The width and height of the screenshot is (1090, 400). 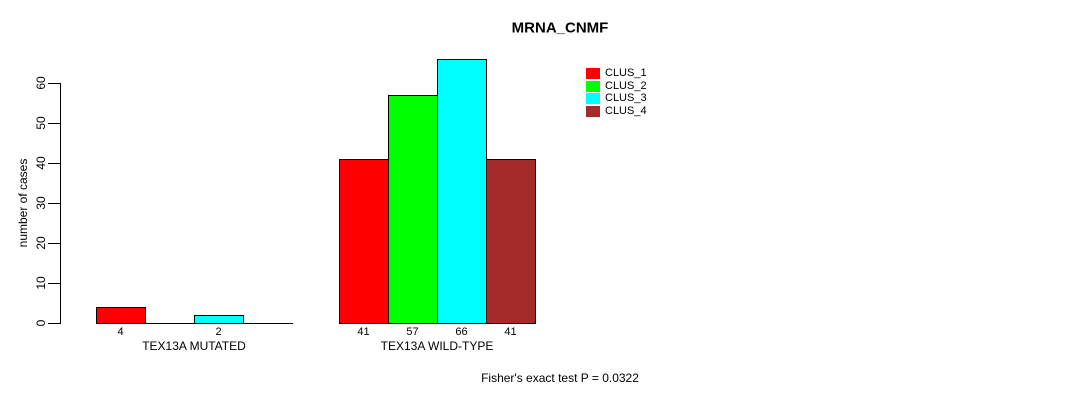 What do you see at coordinates (412, 332) in the screenshot?
I see `bar-value-label: 57` at bounding box center [412, 332].